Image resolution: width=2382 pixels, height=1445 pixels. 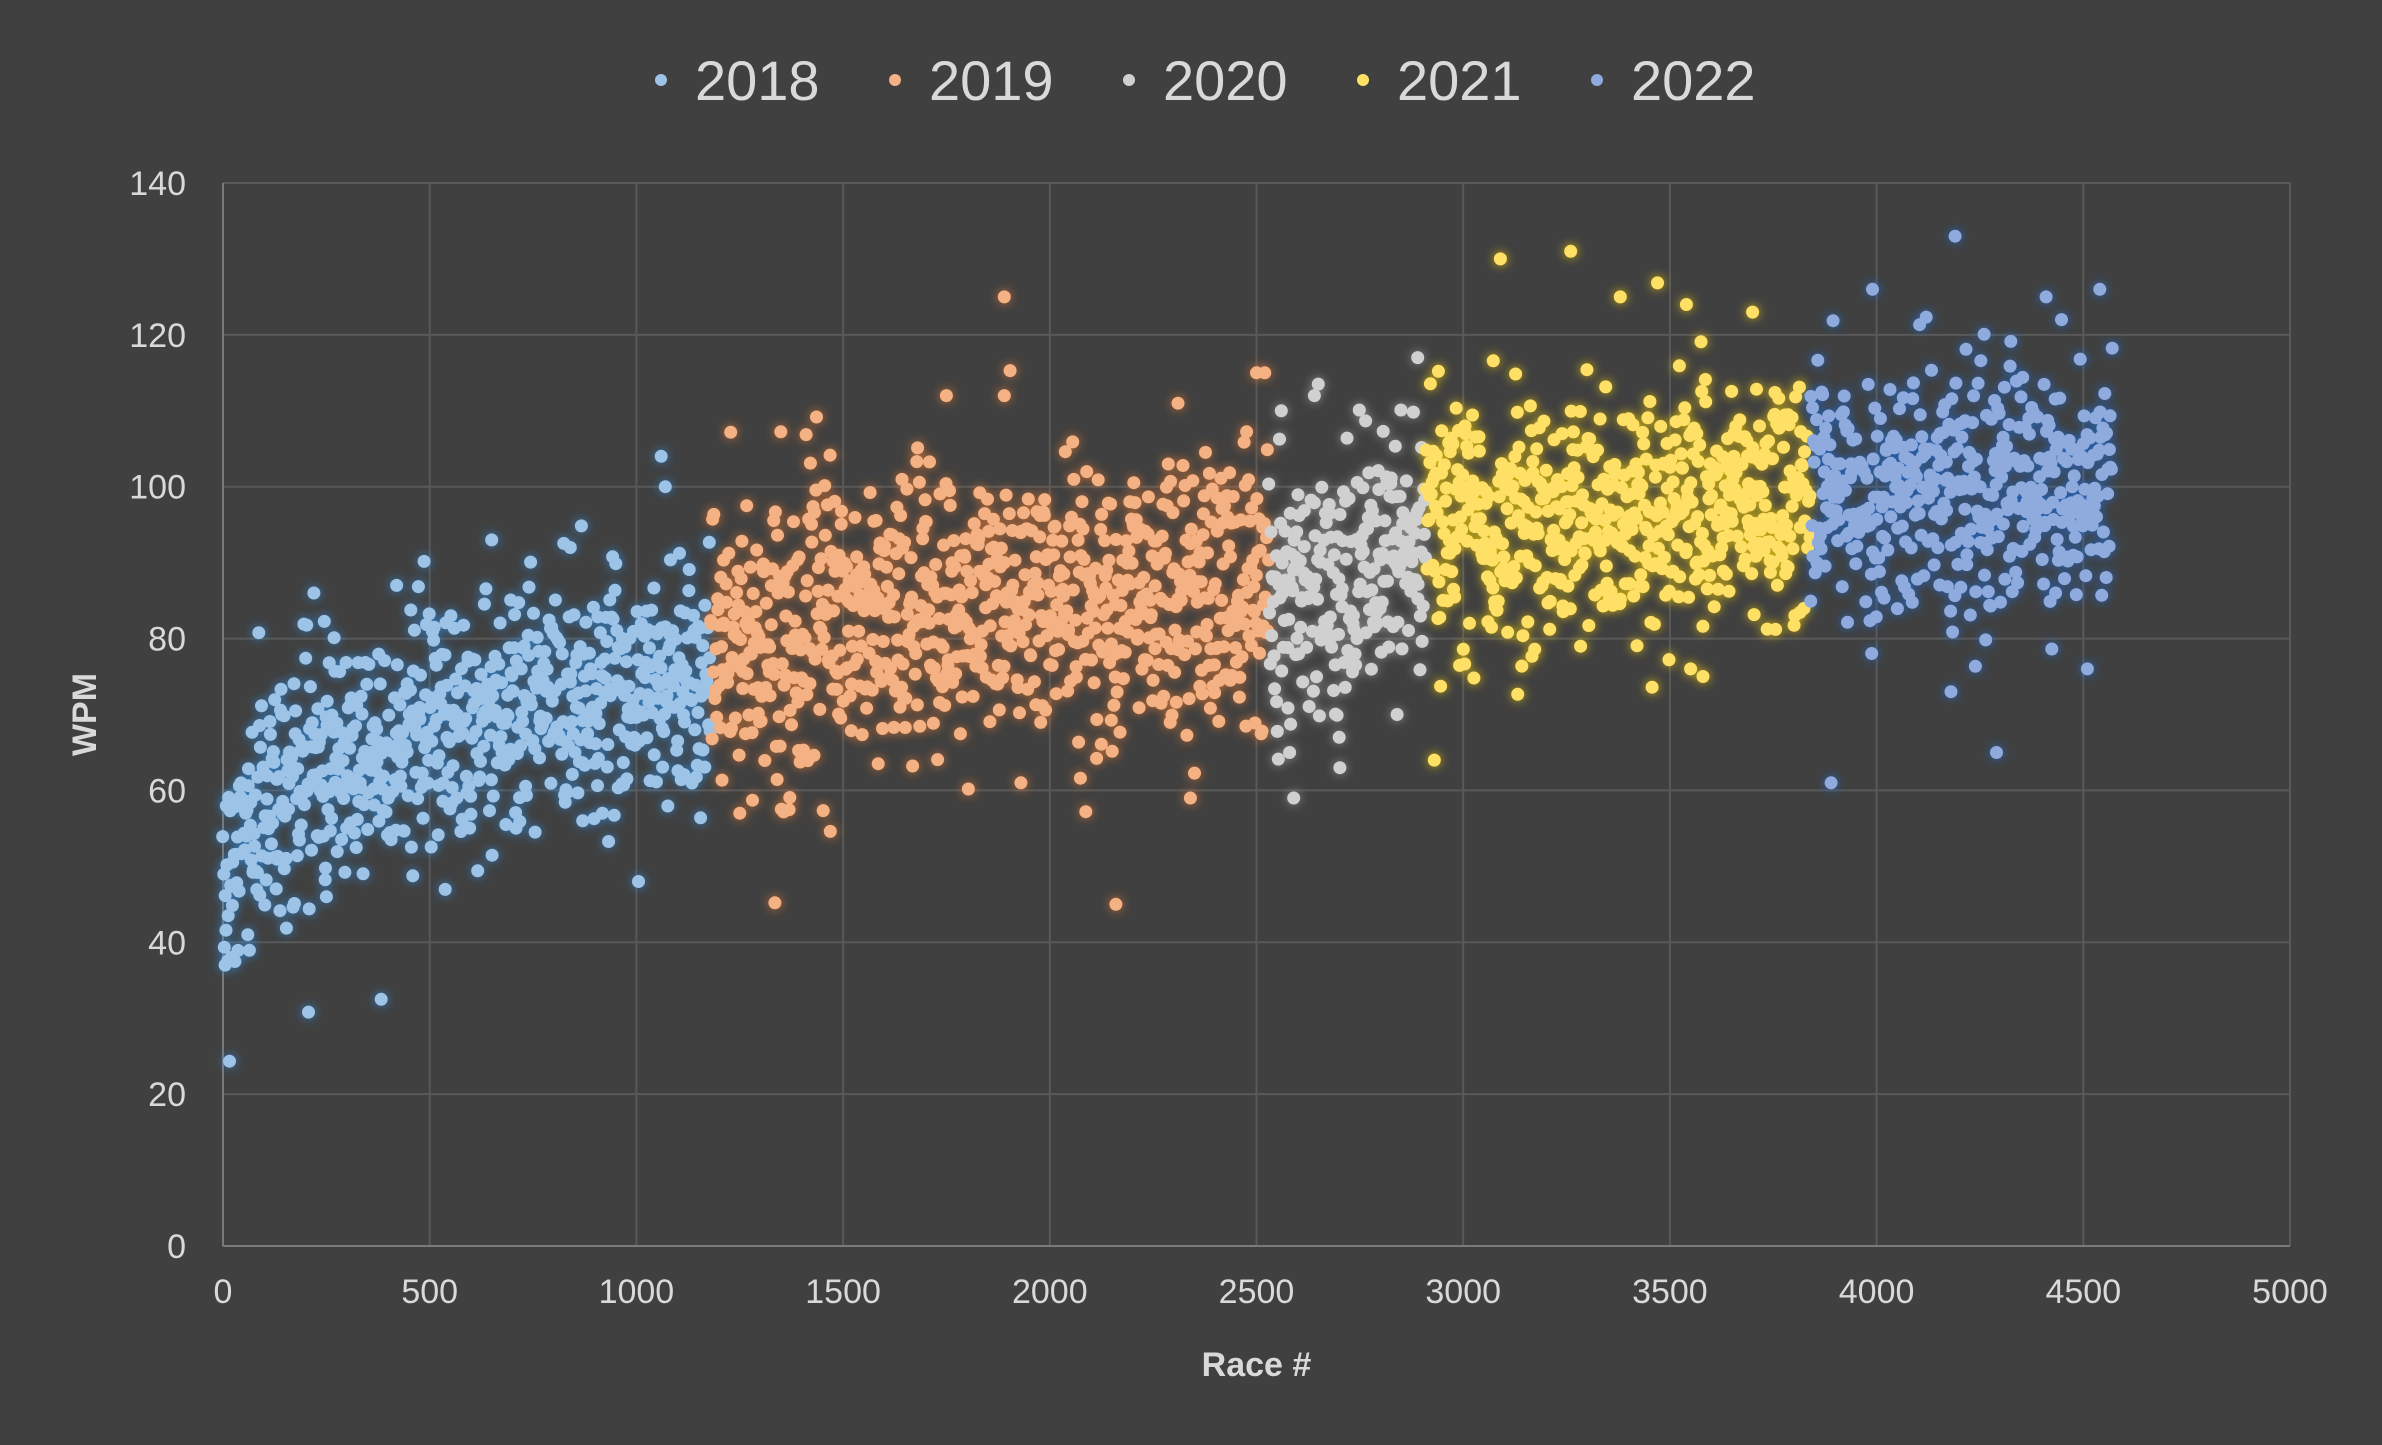 I want to click on y-tick-label: 60, so click(x=167, y=791).